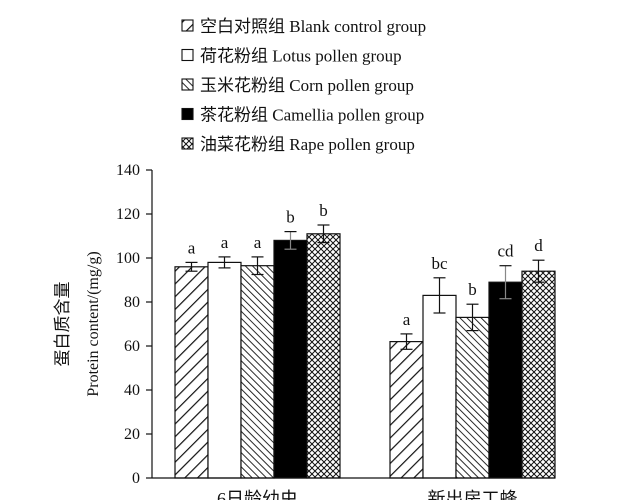 This screenshot has height=500, width=640. Describe the element at coordinates (538, 245) in the screenshot. I see `significance-letter: d` at that location.